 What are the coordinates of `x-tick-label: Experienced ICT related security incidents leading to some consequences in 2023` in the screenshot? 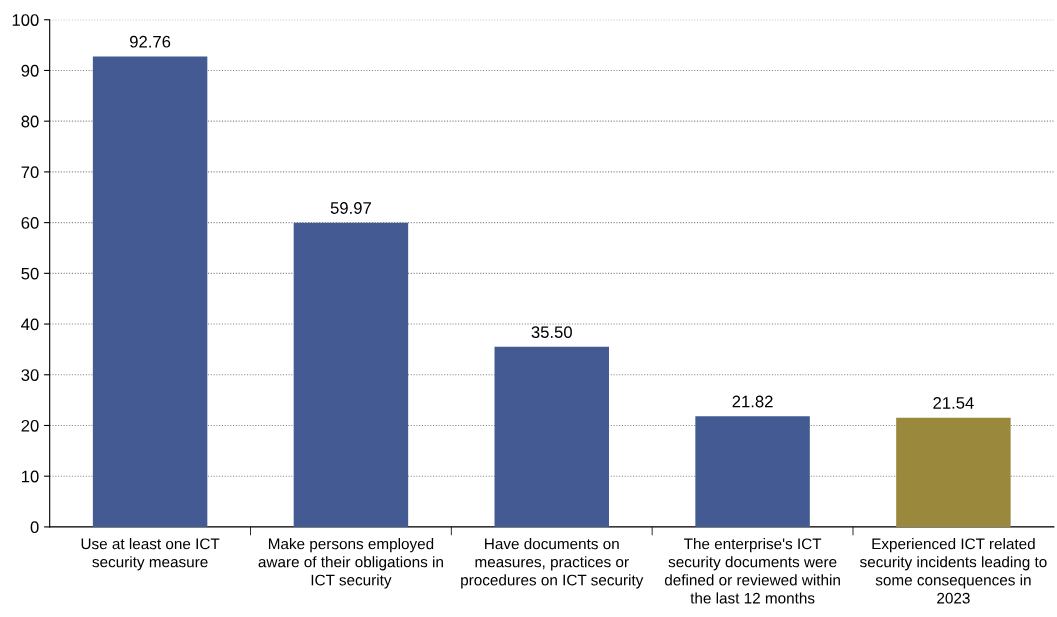 It's located at (953, 571).